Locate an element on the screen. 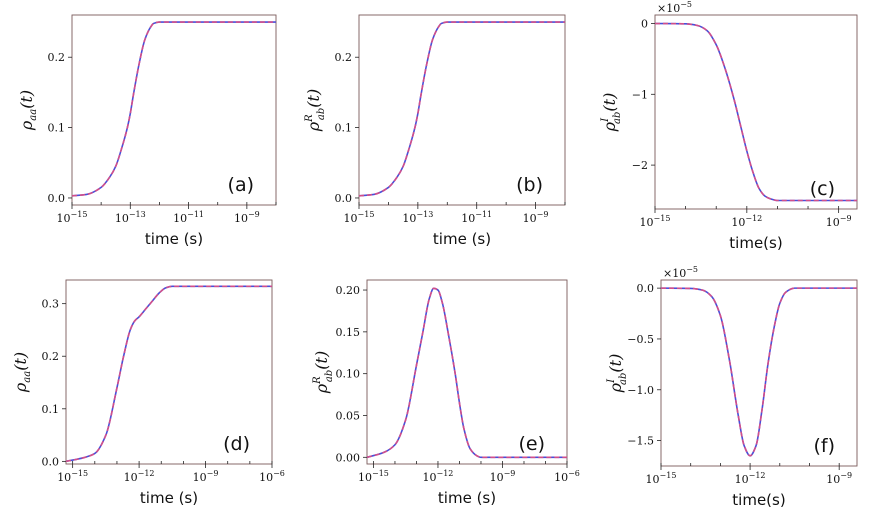  panel-label: (a) is located at coordinates (241, 185).